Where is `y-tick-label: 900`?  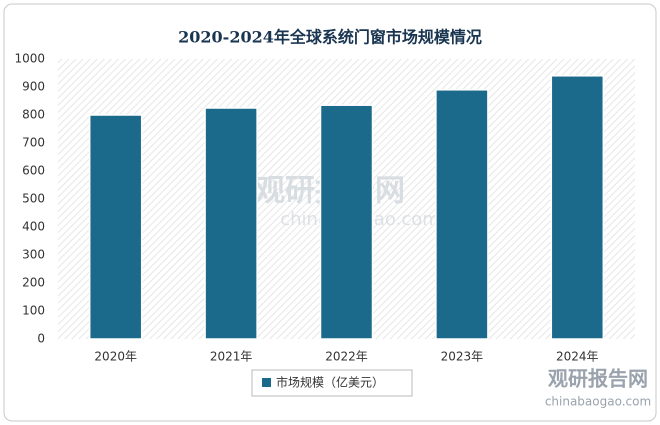 y-tick-label: 900 is located at coordinates (33, 87).